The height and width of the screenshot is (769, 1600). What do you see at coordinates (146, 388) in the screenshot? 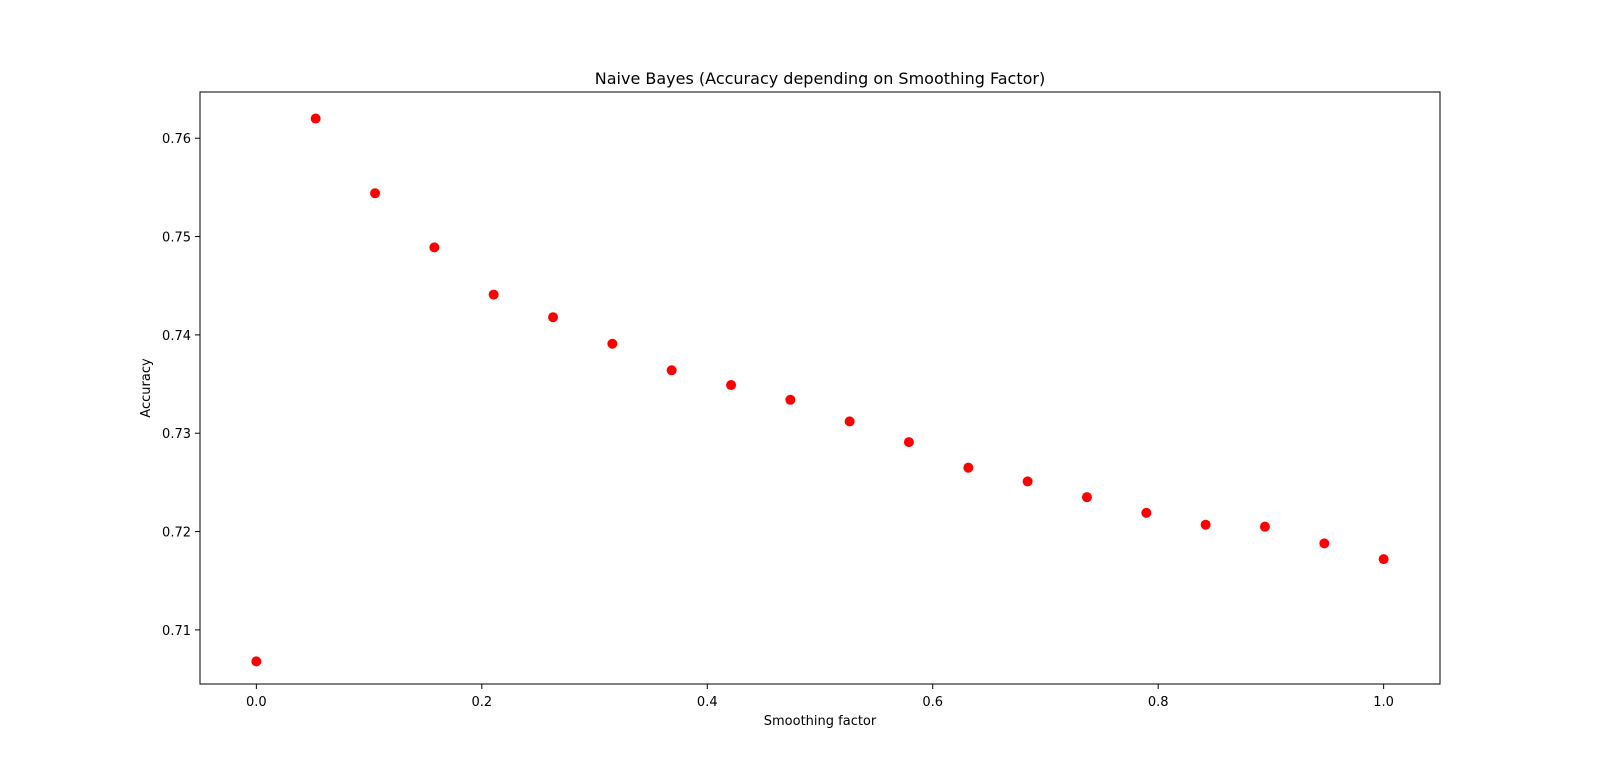
I see `y-axis-label: Accuracy` at bounding box center [146, 388].